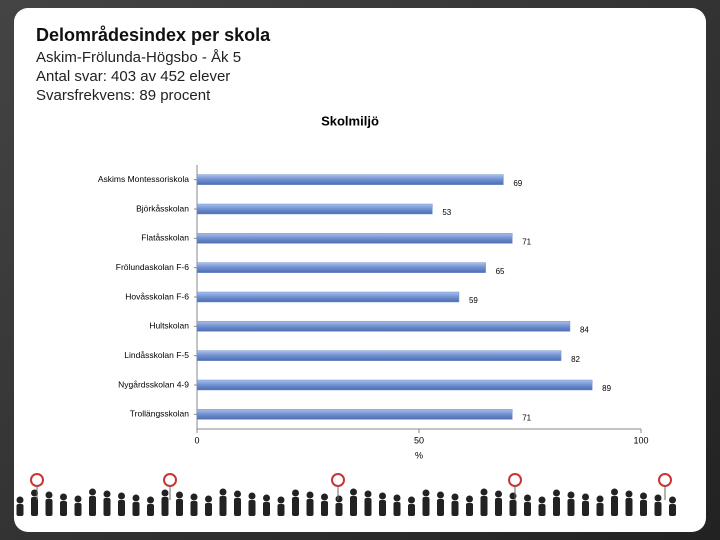 This screenshot has height=540, width=720. What do you see at coordinates (419, 440) in the screenshot?
I see `x-tick-label: 50` at bounding box center [419, 440].